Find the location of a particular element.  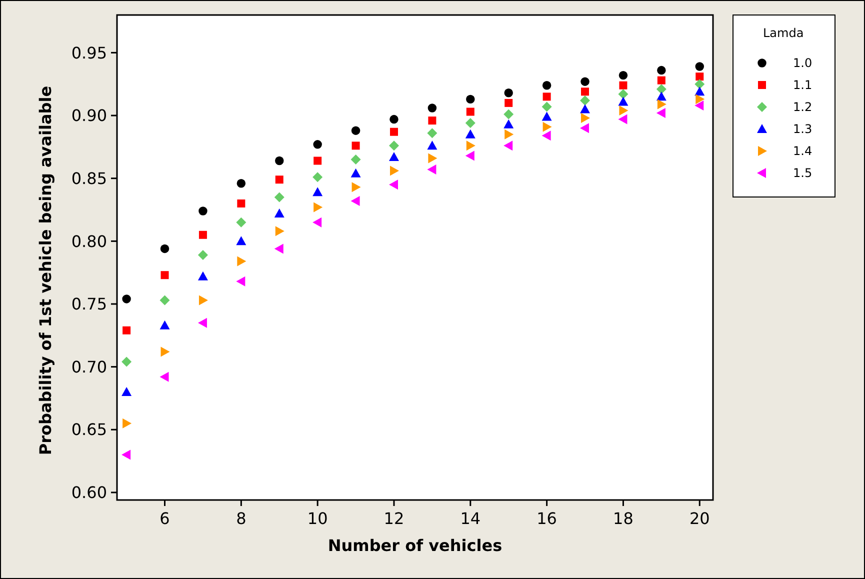

legend-label: 1.0 is located at coordinates (802, 63).